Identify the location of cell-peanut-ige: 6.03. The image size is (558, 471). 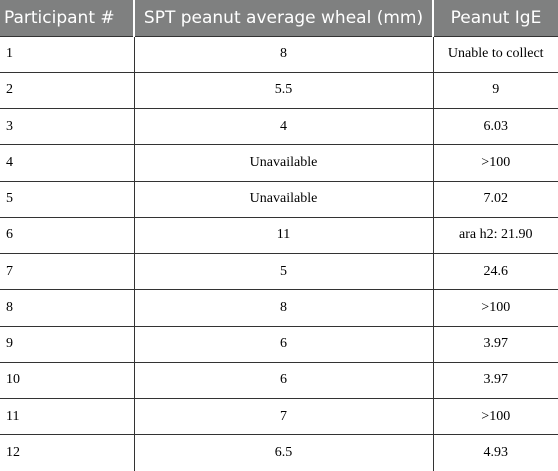
(495, 126).